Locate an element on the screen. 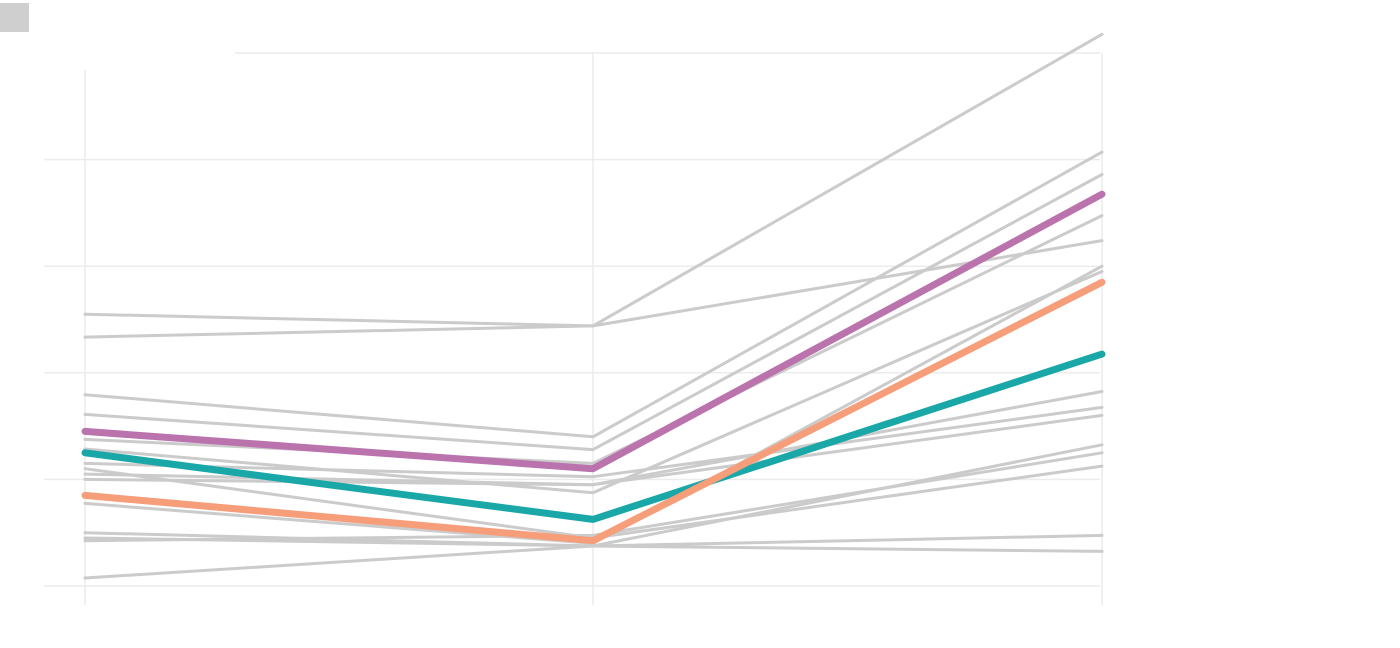  legend-swatch is located at coordinates (14, 17).